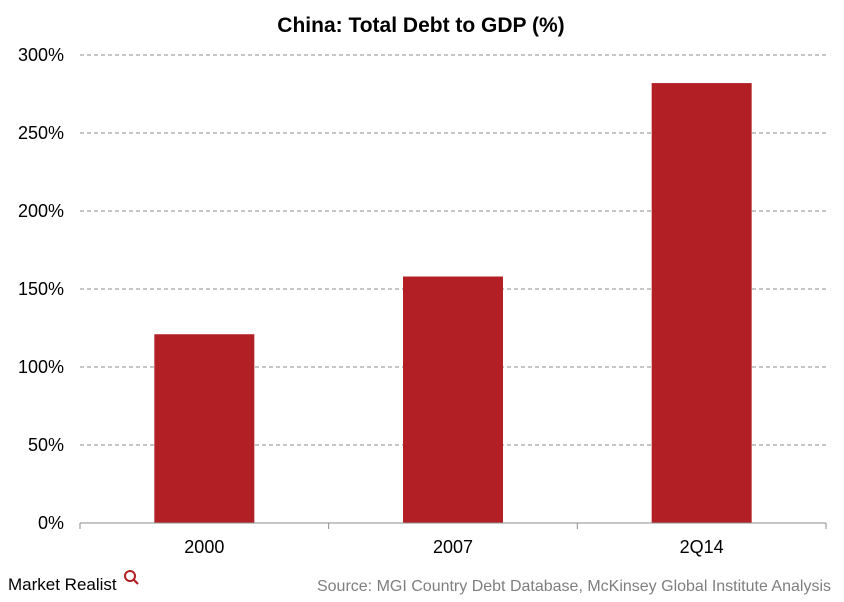  Describe the element at coordinates (453, 525) in the screenshot. I see `x-axis` at that location.